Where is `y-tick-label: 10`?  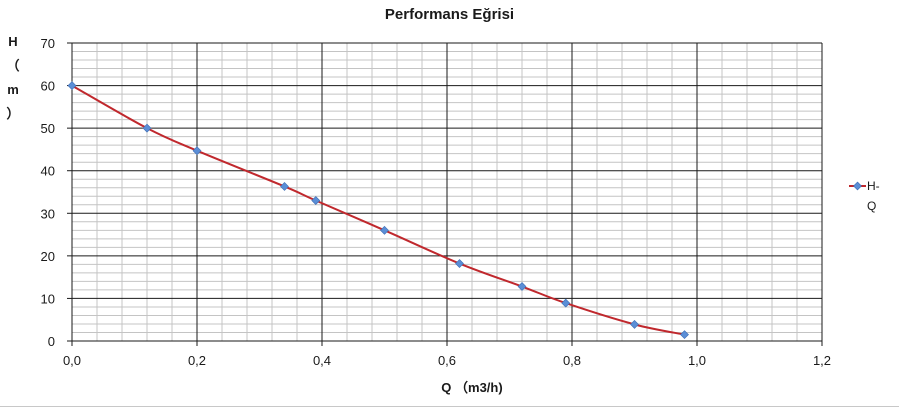
y-tick-label: 10 is located at coordinates (48, 298).